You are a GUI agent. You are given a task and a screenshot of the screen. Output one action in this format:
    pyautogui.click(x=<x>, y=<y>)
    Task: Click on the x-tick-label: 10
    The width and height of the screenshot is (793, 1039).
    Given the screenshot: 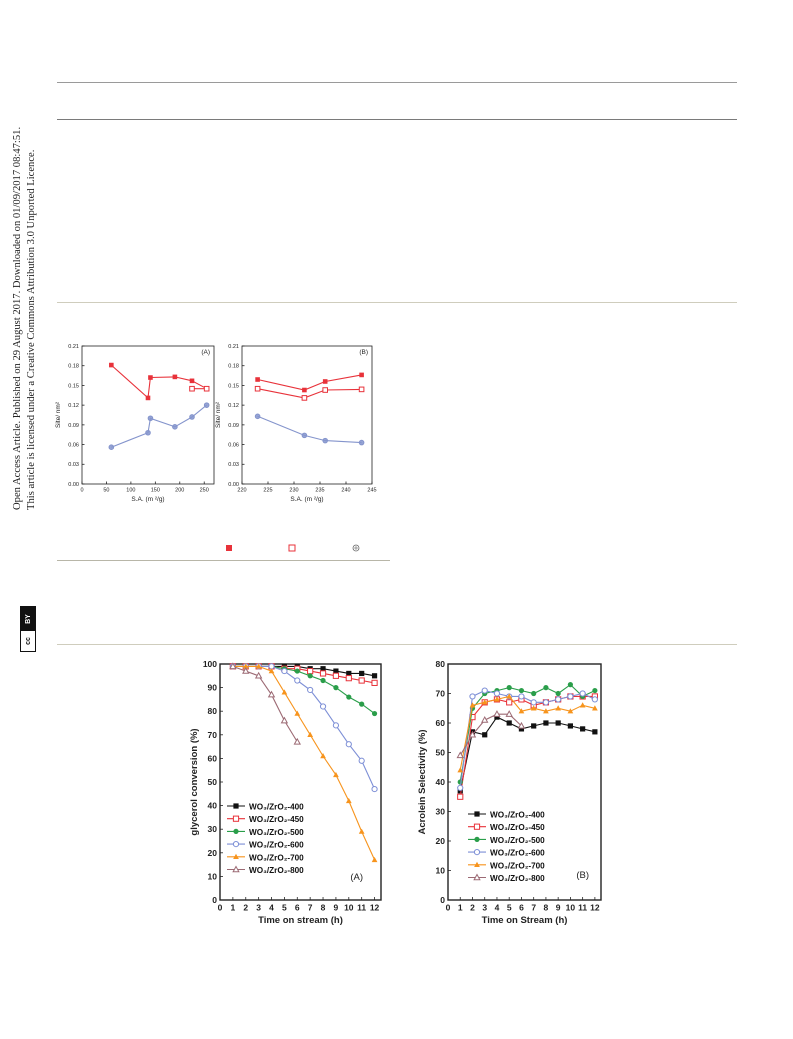 What is the action you would take?
    pyautogui.click(x=349, y=908)
    